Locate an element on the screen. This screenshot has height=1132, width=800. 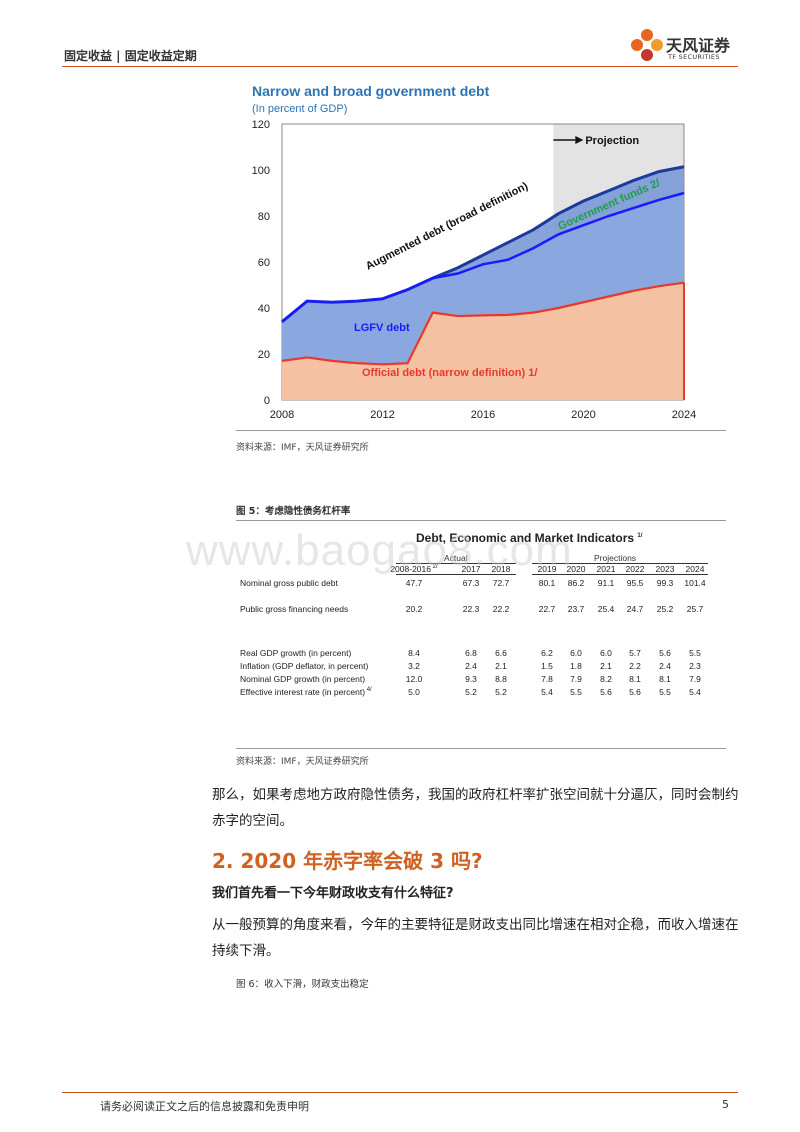
table-cell: 95.5 is located at coordinates (635, 583).